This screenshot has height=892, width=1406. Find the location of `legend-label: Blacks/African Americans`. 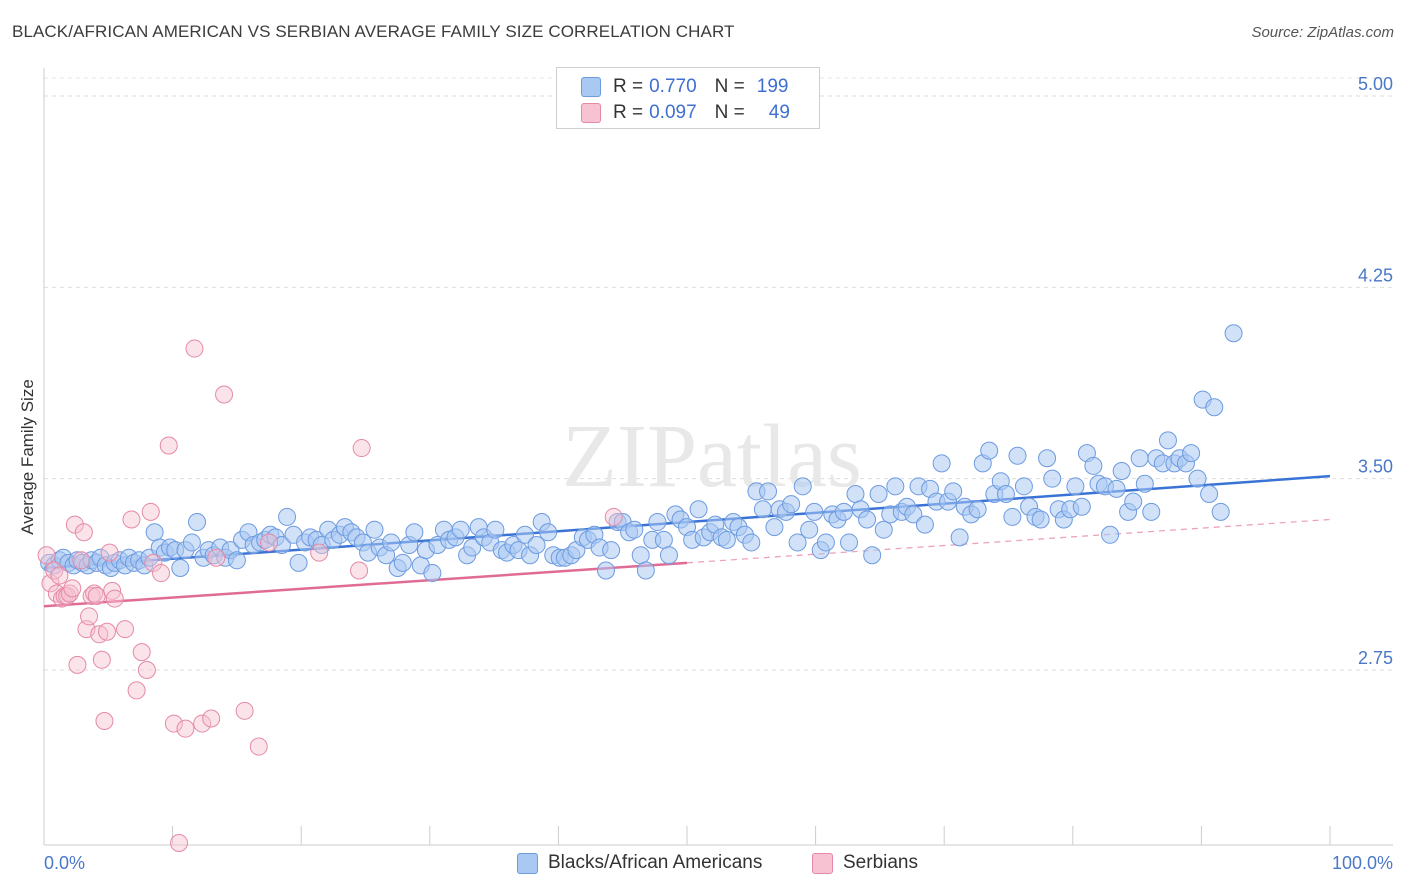

legend-label: Blacks/African Americans is located at coordinates (655, 862).